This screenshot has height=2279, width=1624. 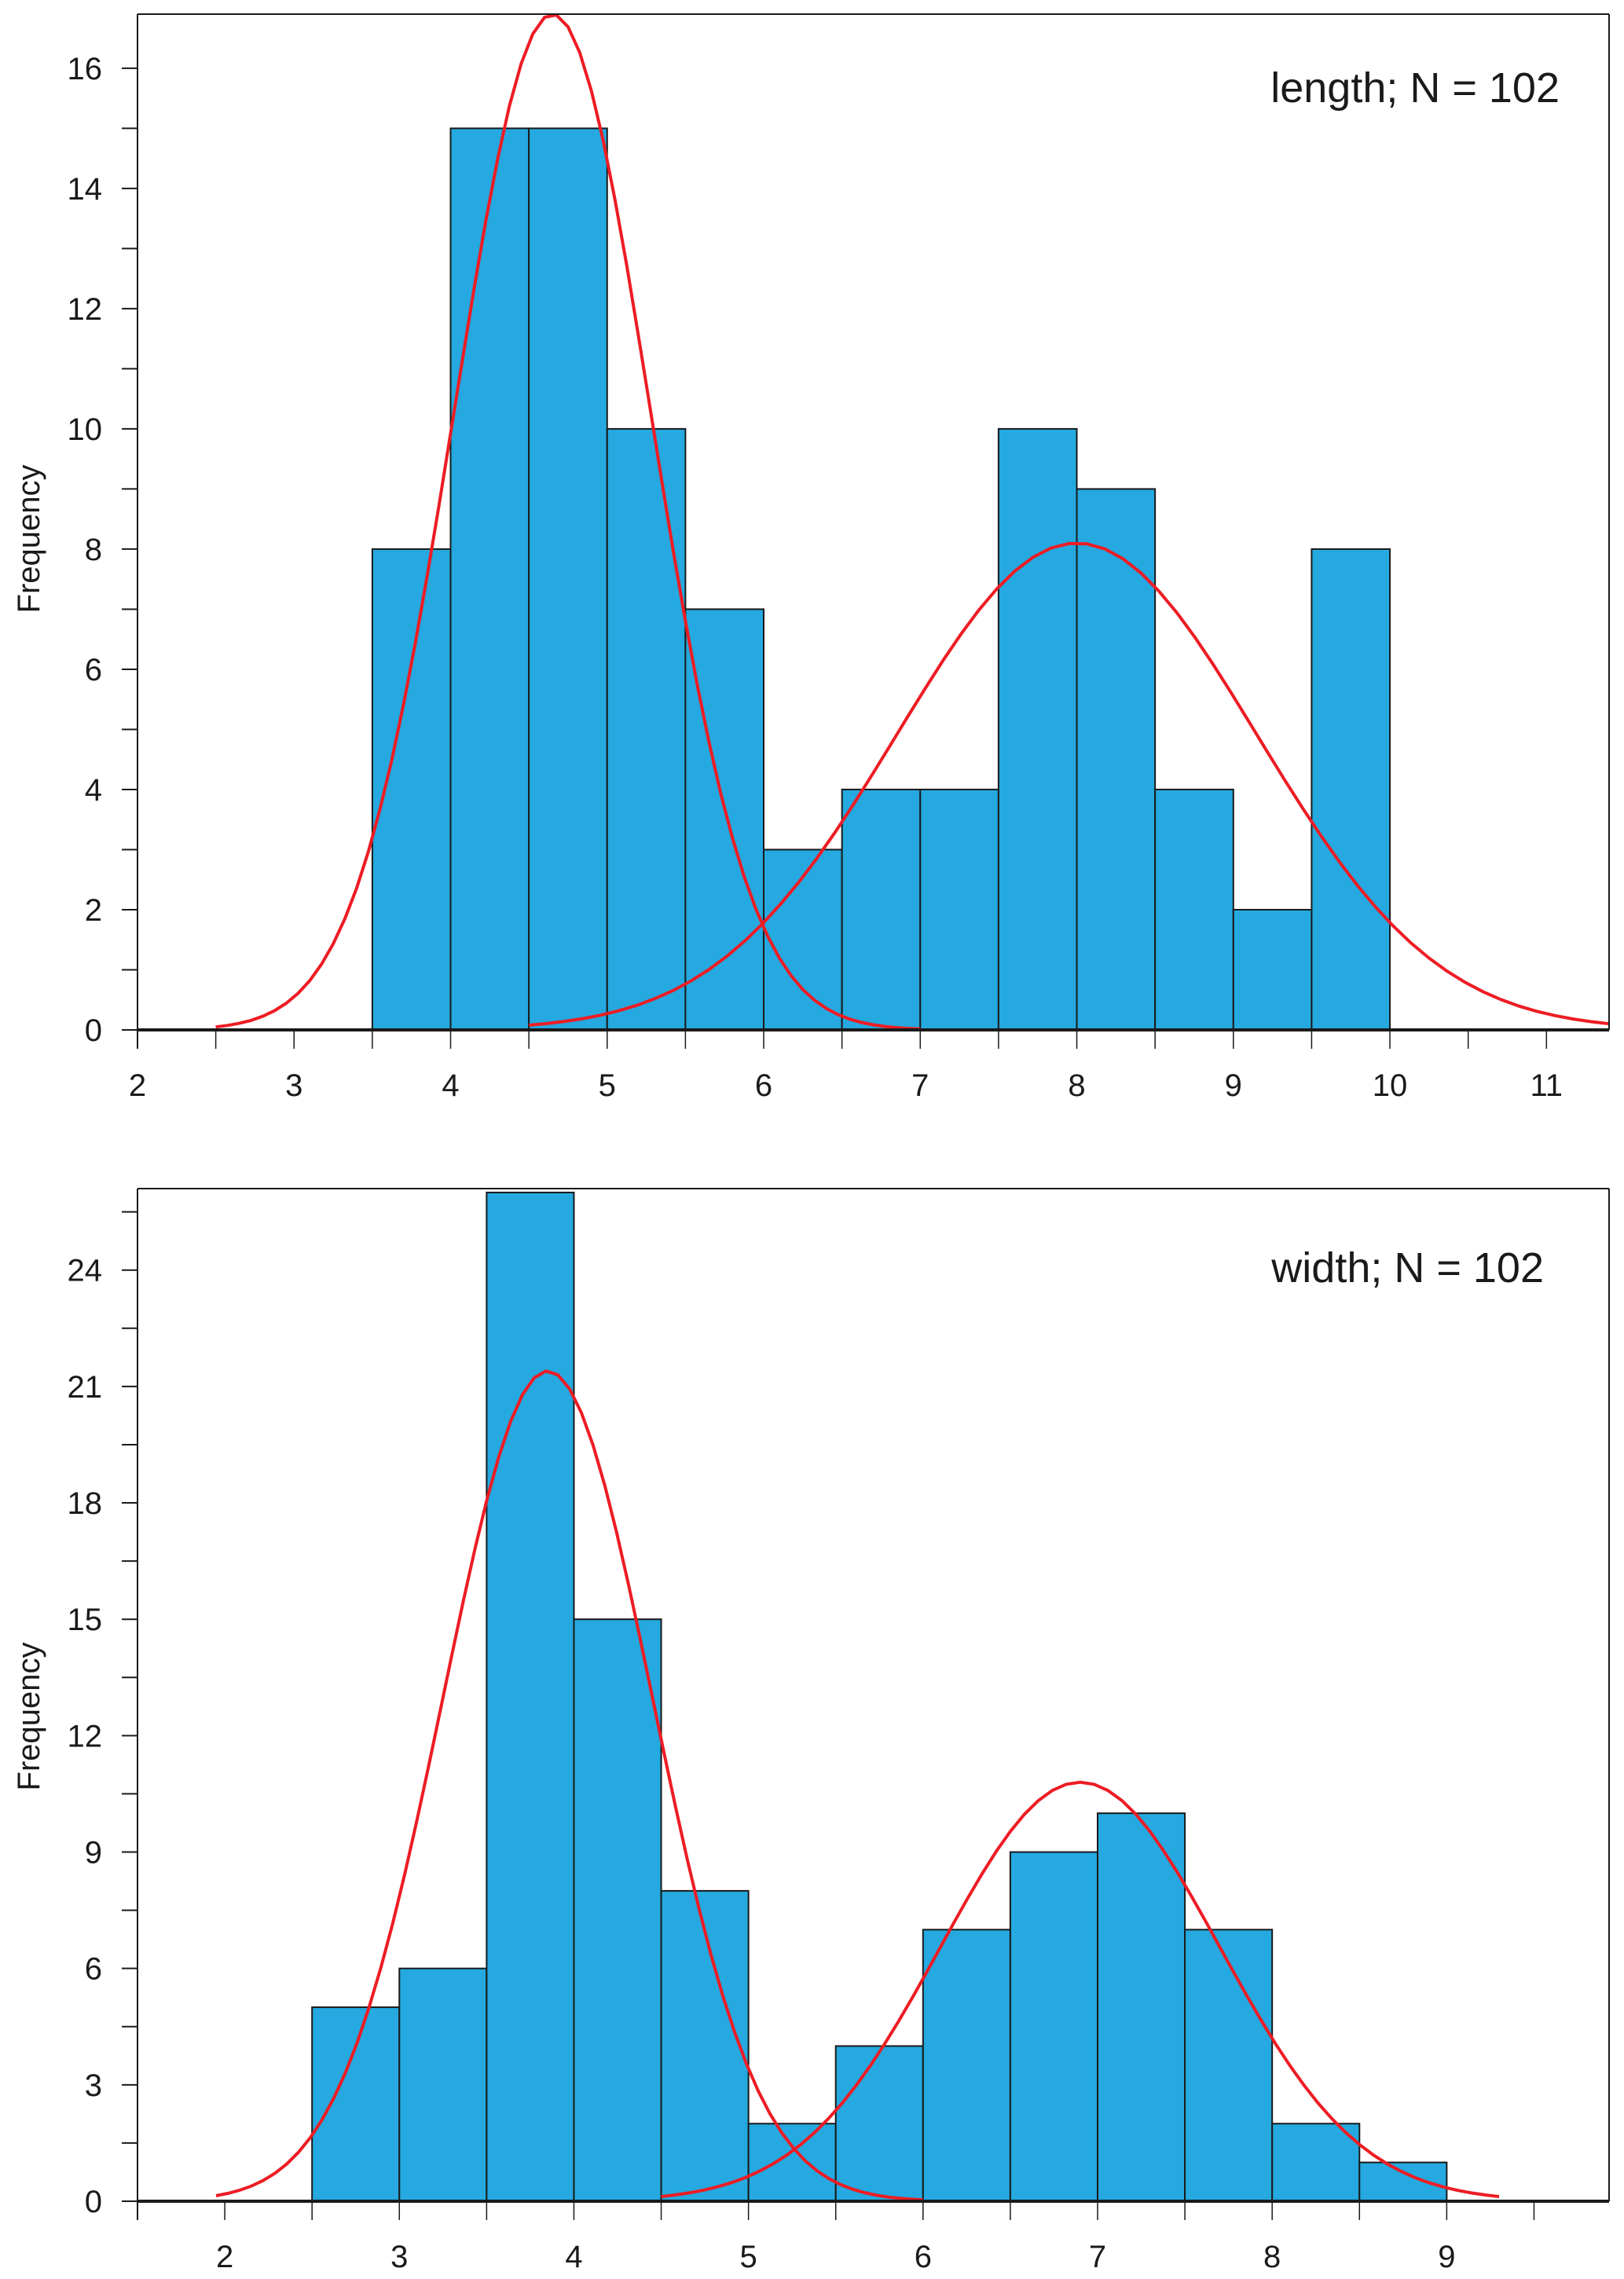 I want to click on x-tick-label: 11, so click(x=1548, y=1085).